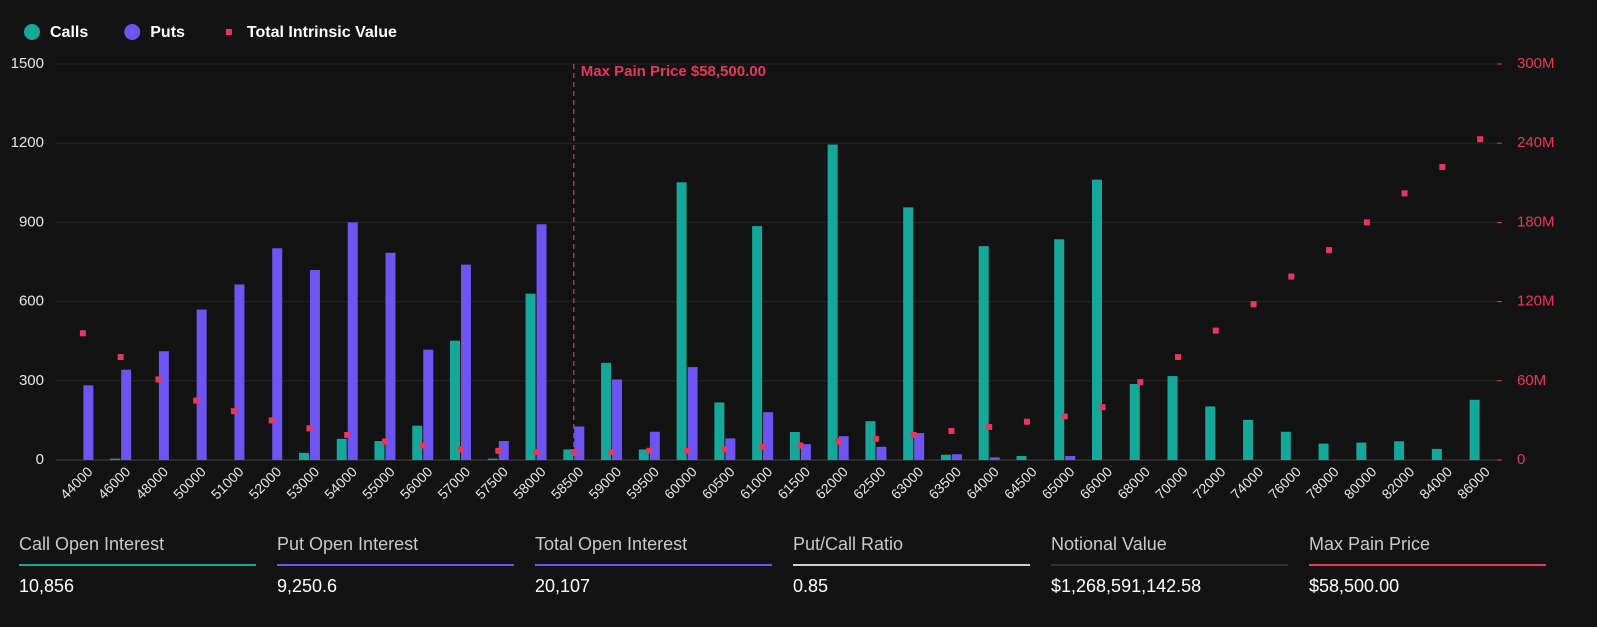 This screenshot has height=627, width=1597. What do you see at coordinates (1354, 586) in the screenshot?
I see `stat-value: $58,500.00` at bounding box center [1354, 586].